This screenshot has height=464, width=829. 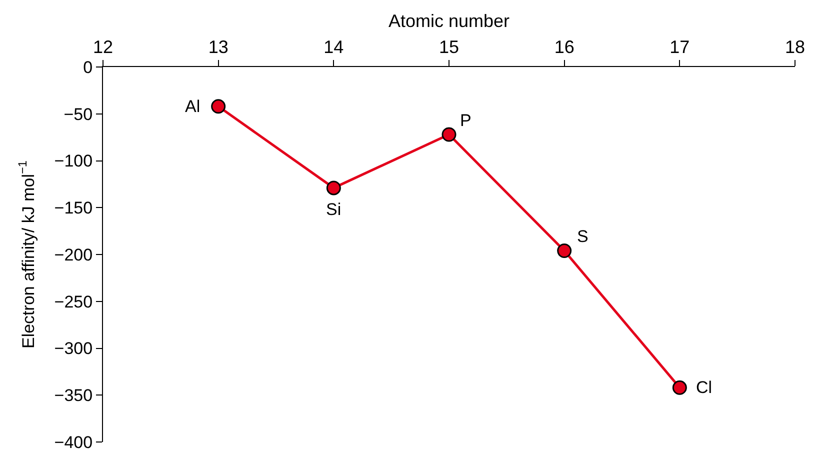 What do you see at coordinates (73, 161) in the screenshot?
I see `y-tick-label: −100` at bounding box center [73, 161].